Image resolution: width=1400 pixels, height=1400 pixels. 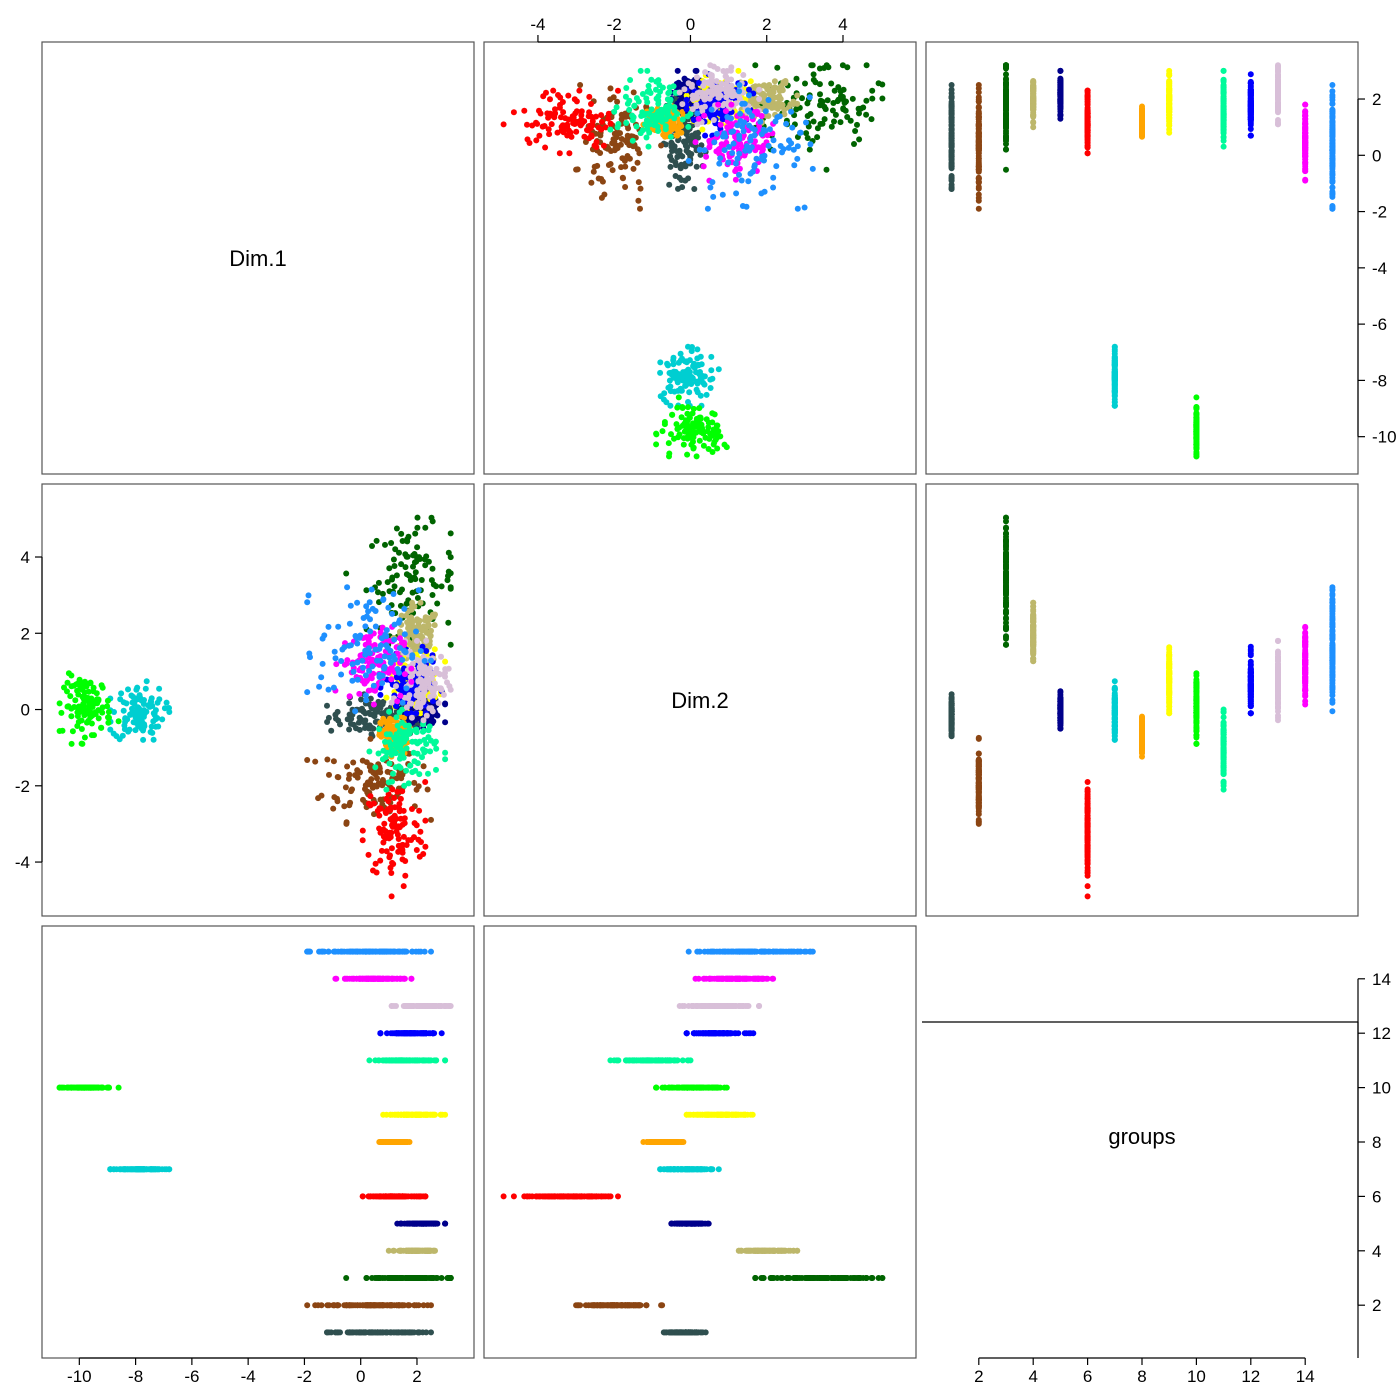 I want to click on right-axis-row3-tick-label: 10, so click(x=1381, y=1088).